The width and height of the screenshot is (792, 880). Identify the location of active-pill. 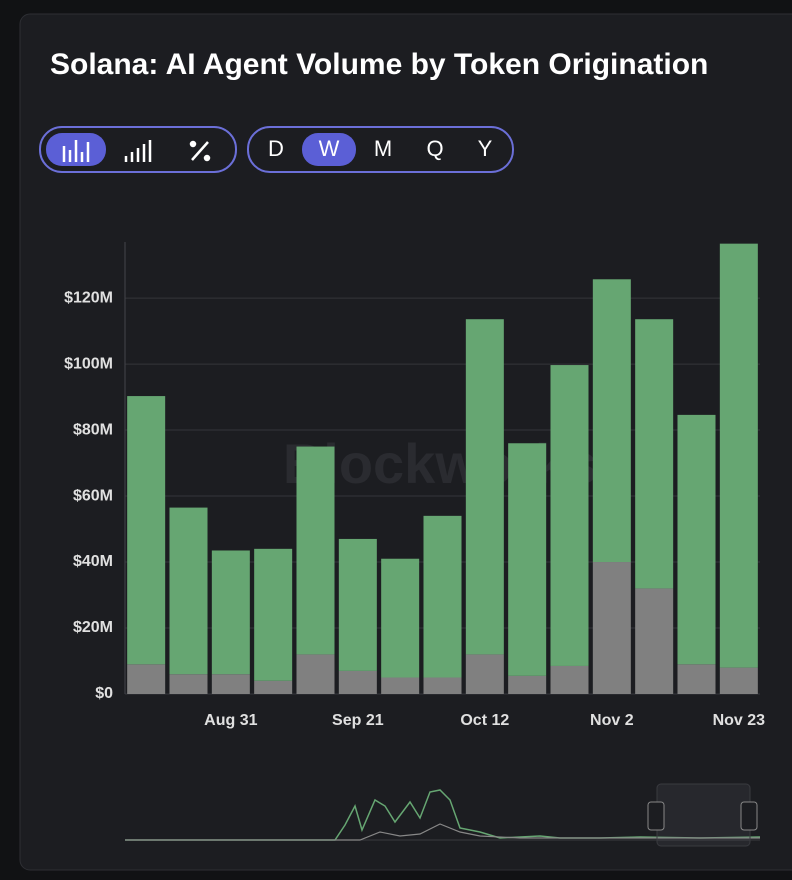
(329, 149).